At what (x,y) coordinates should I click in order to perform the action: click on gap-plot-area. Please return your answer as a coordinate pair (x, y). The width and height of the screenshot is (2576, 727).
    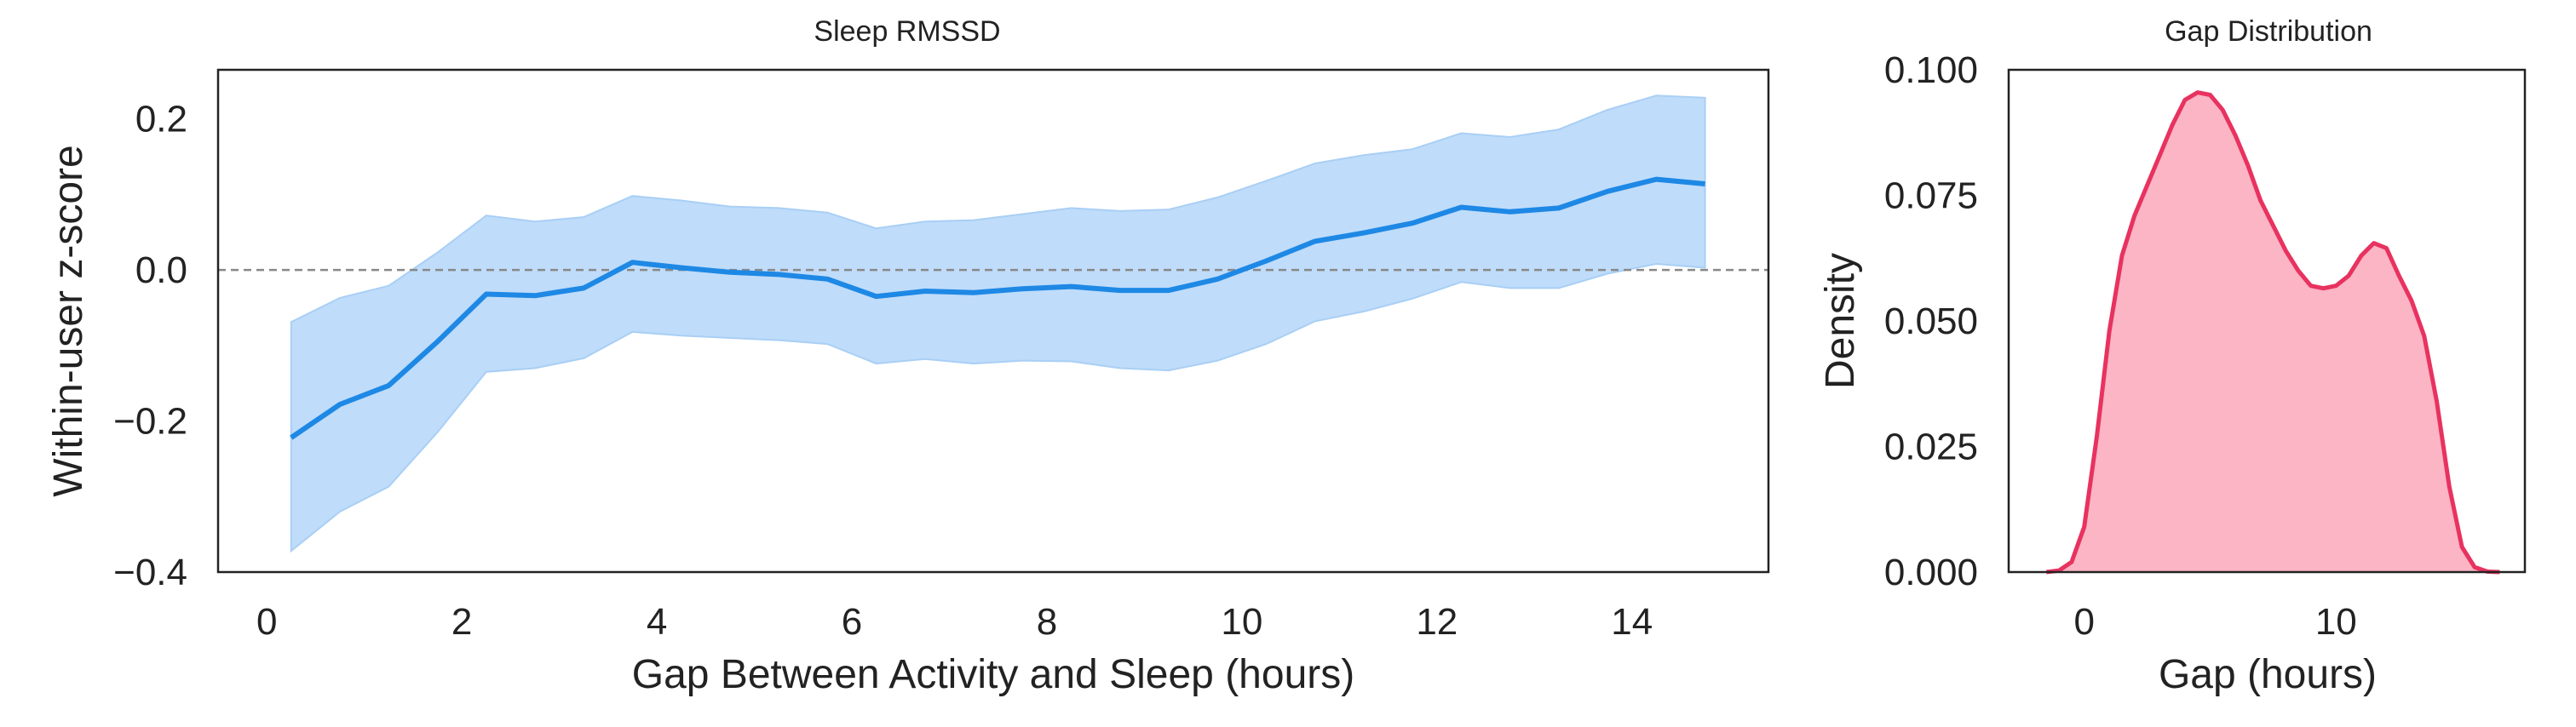
    Looking at the image, I should click on (2272, 332).